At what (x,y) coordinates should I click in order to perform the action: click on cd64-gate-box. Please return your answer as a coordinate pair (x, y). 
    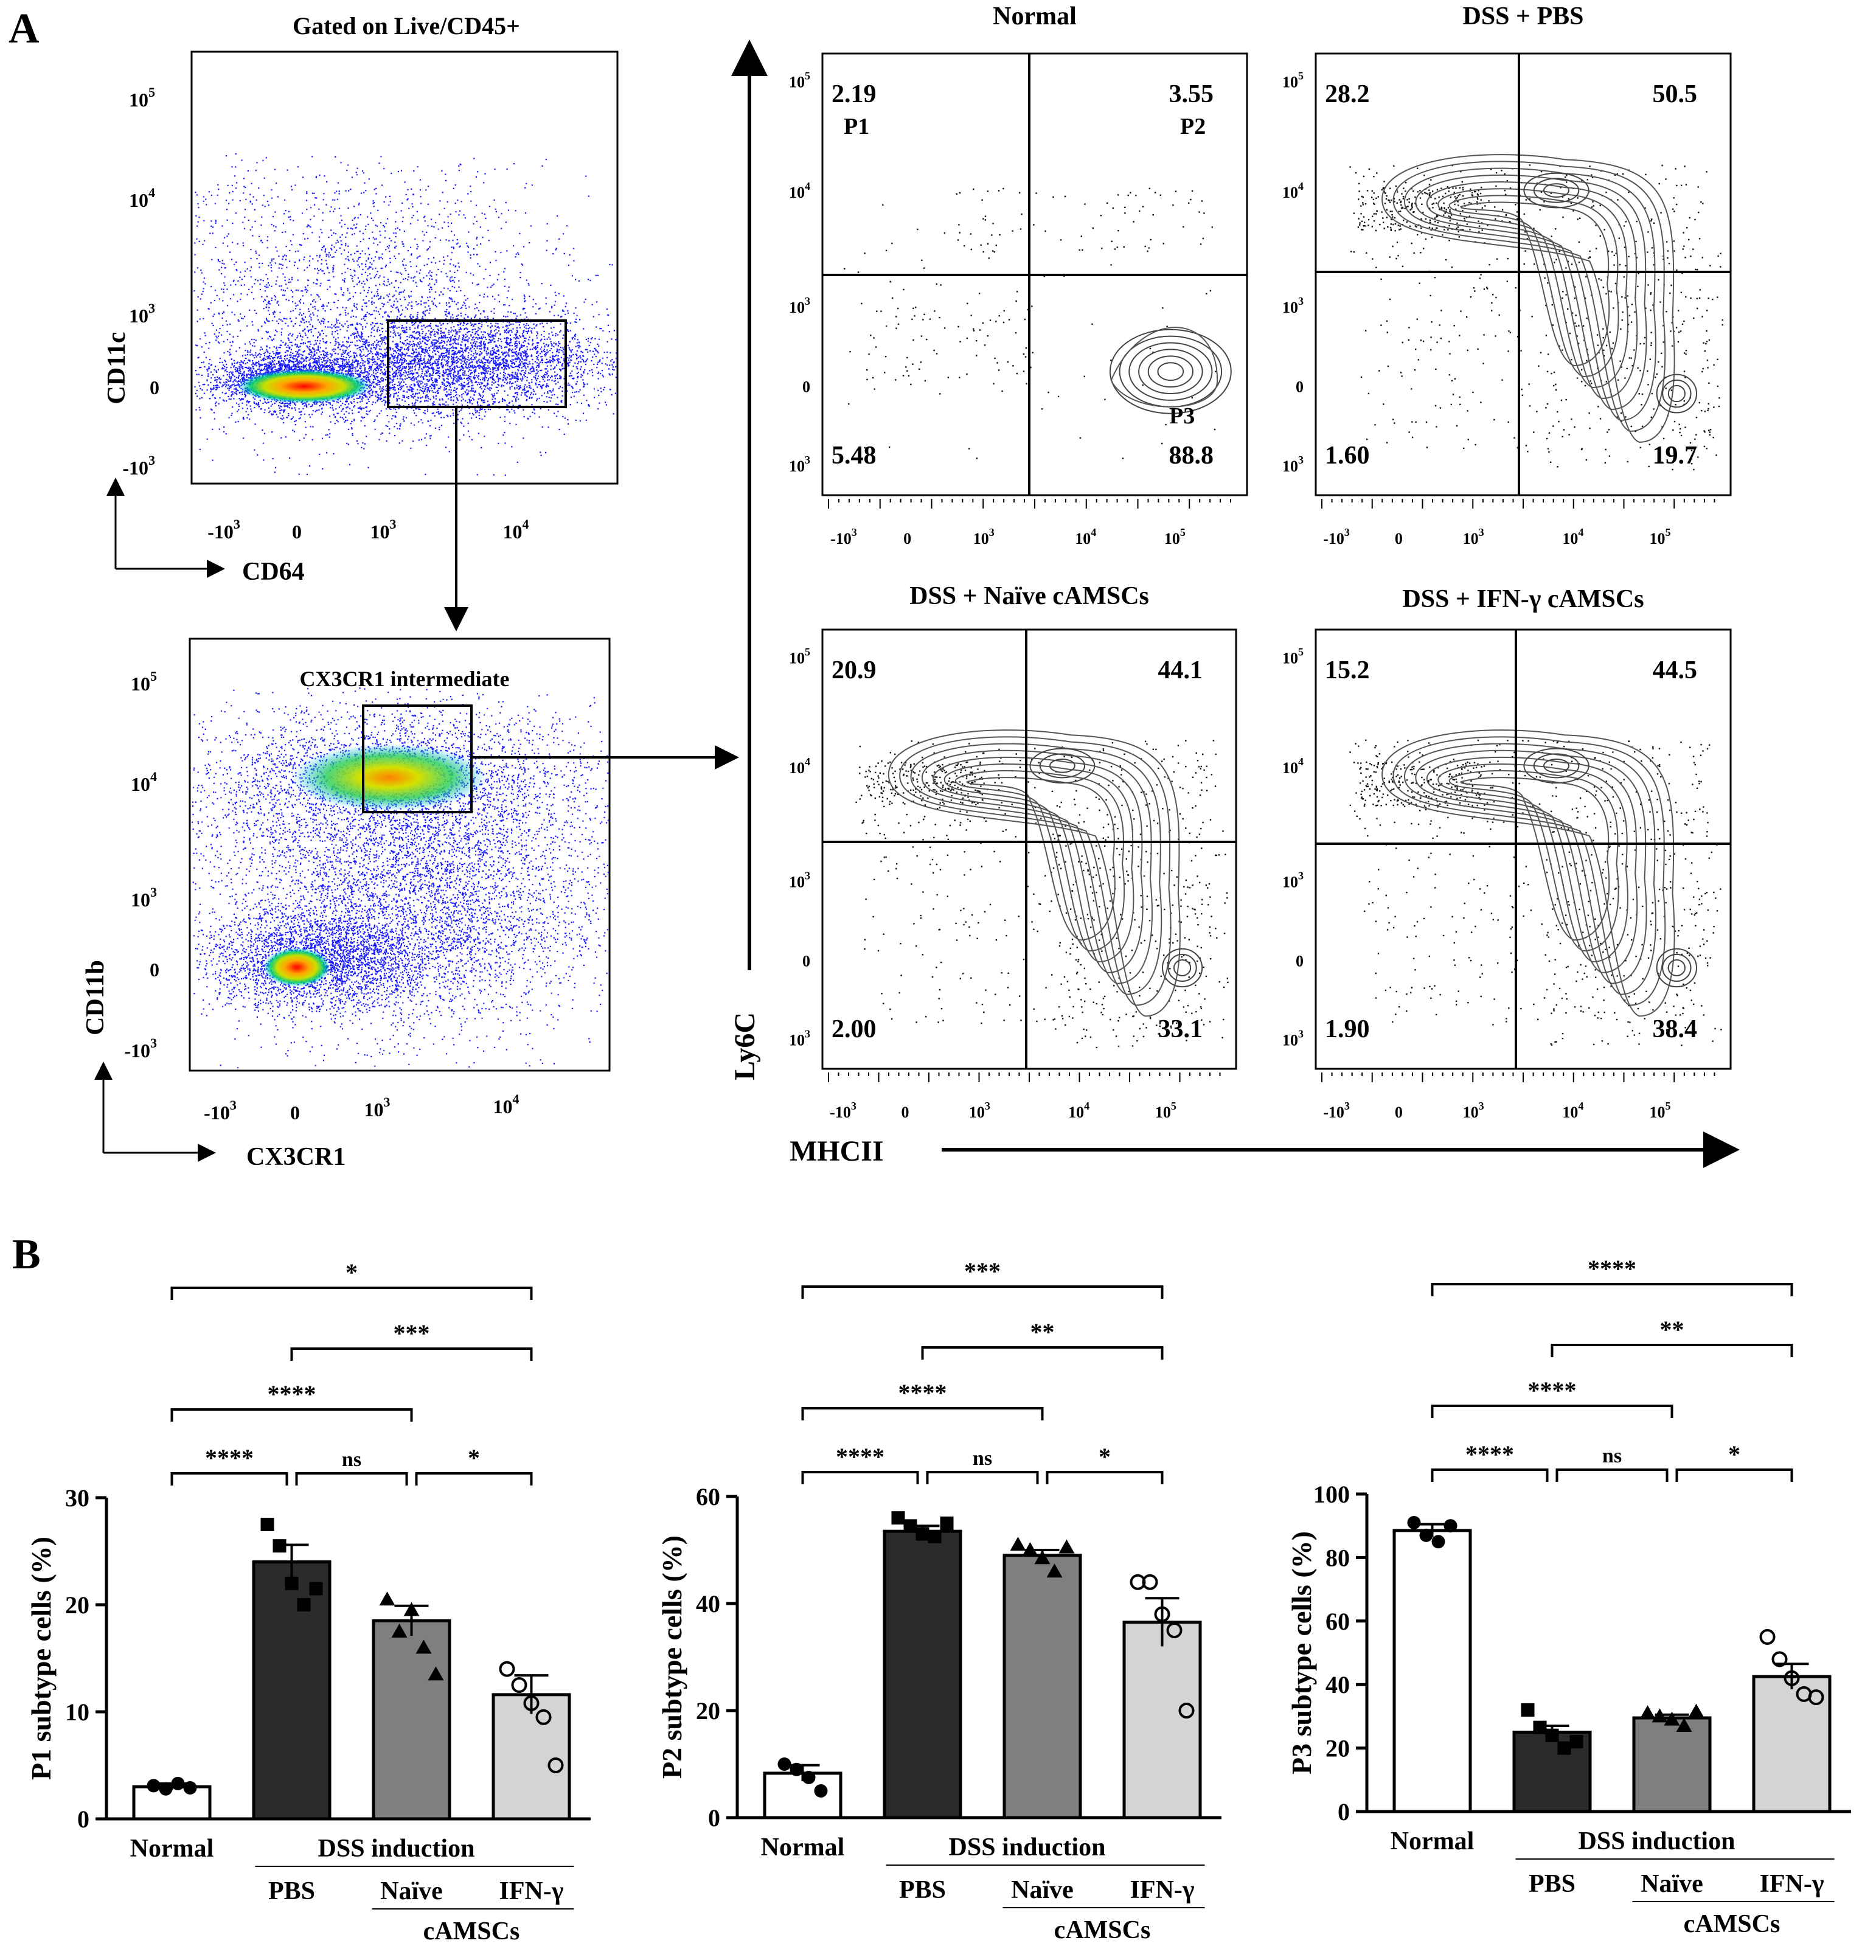
    Looking at the image, I should click on (477, 363).